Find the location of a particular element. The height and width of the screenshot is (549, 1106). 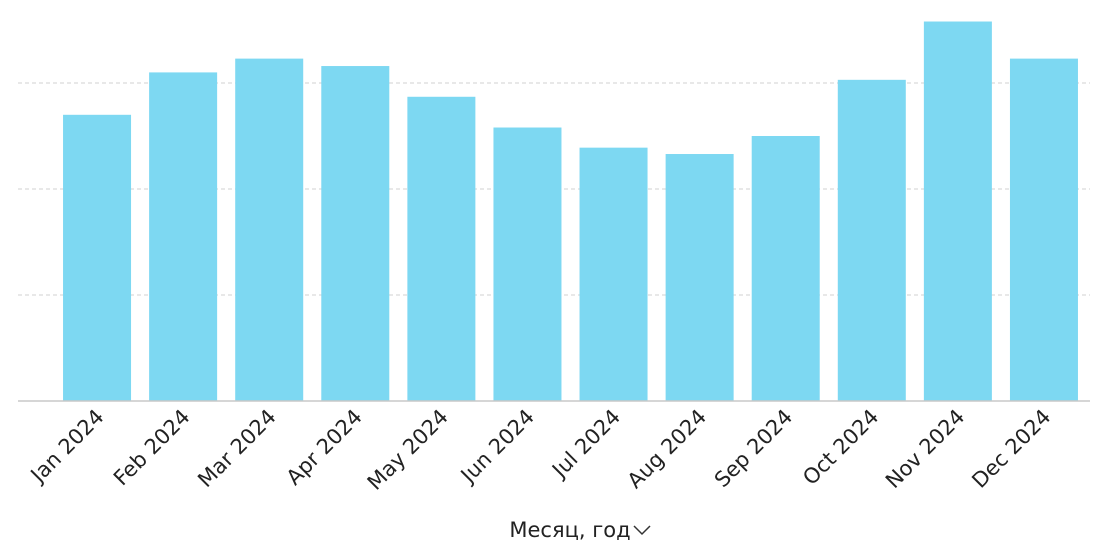

x-tick-label: Apr 2024 is located at coordinates (324, 447).